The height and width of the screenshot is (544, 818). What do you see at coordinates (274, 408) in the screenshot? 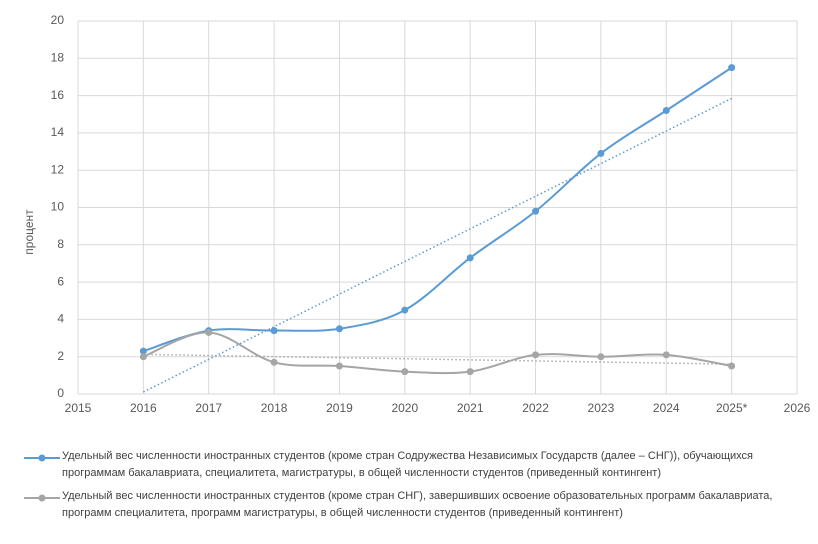
I see `x-tick-label: 2018` at bounding box center [274, 408].